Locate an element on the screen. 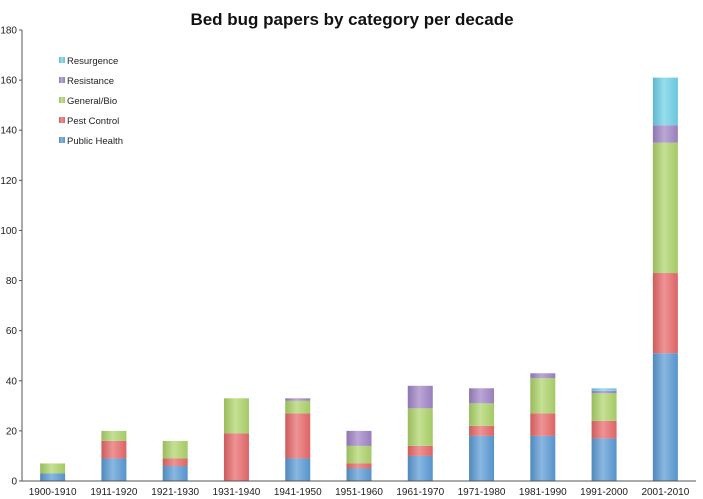 The height and width of the screenshot is (499, 703). y-axis-ticks: 0 20 40 60 80 100 120 140 160 180 is located at coordinates (11, 257).